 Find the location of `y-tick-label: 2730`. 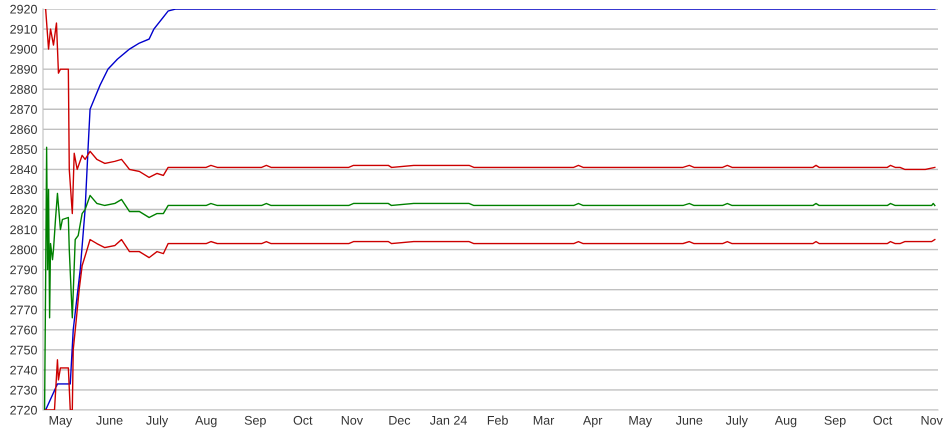

y-tick-label: 2730 is located at coordinates (23, 390).